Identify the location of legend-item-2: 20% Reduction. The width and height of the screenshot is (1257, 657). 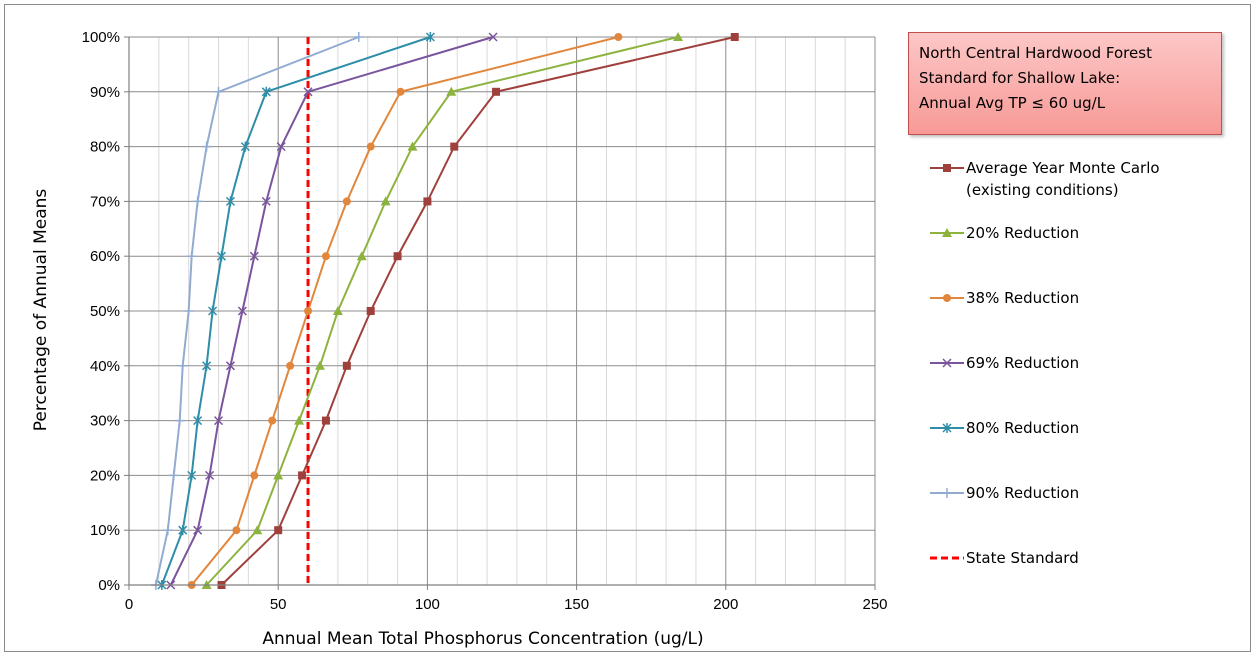
(1004, 233).